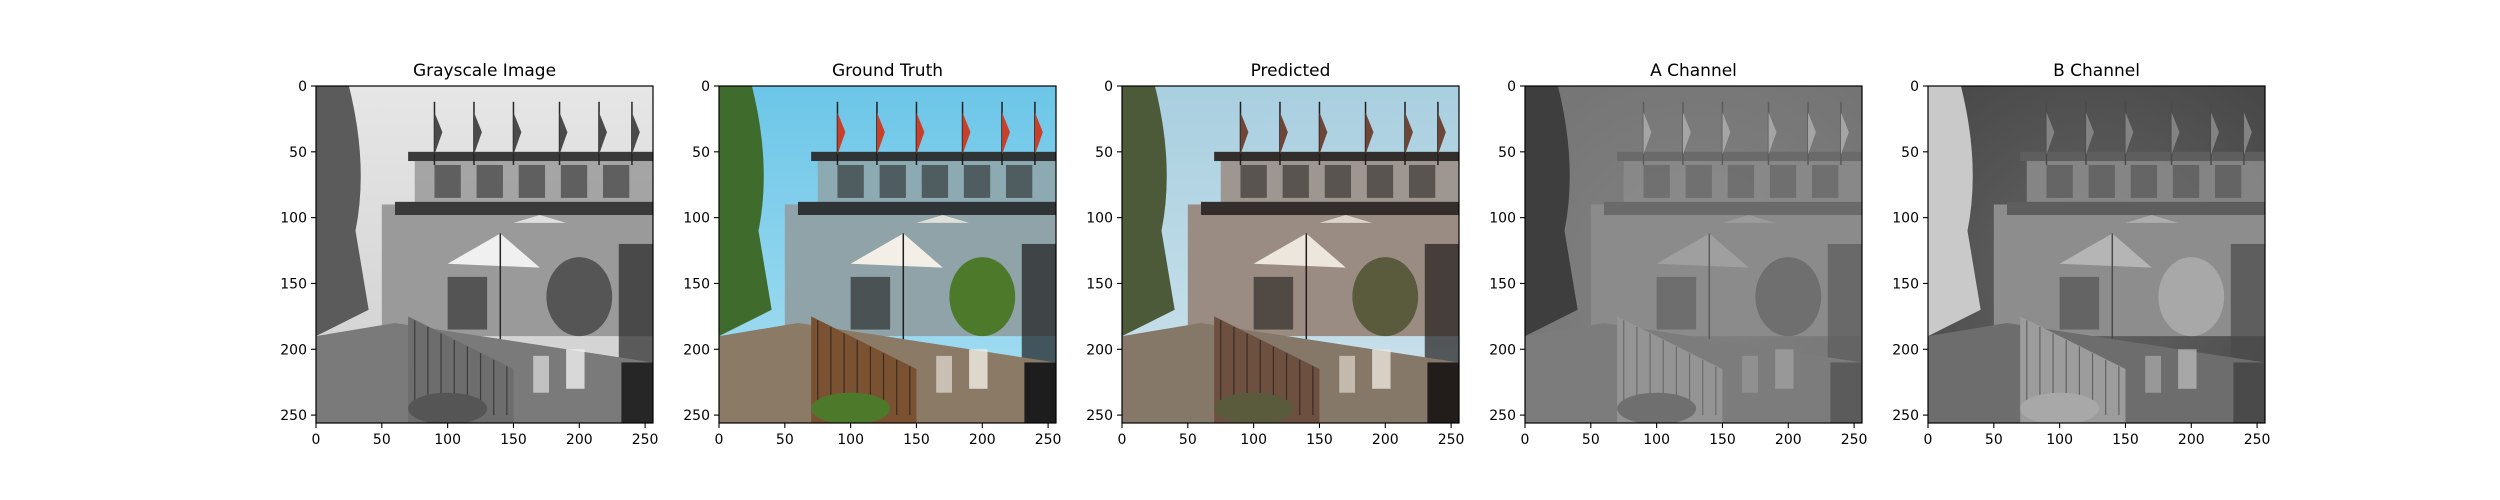 The height and width of the screenshot is (500, 2500). Describe the element at coordinates (887, 71) in the screenshot. I see `panel-title: Ground Truth` at that location.